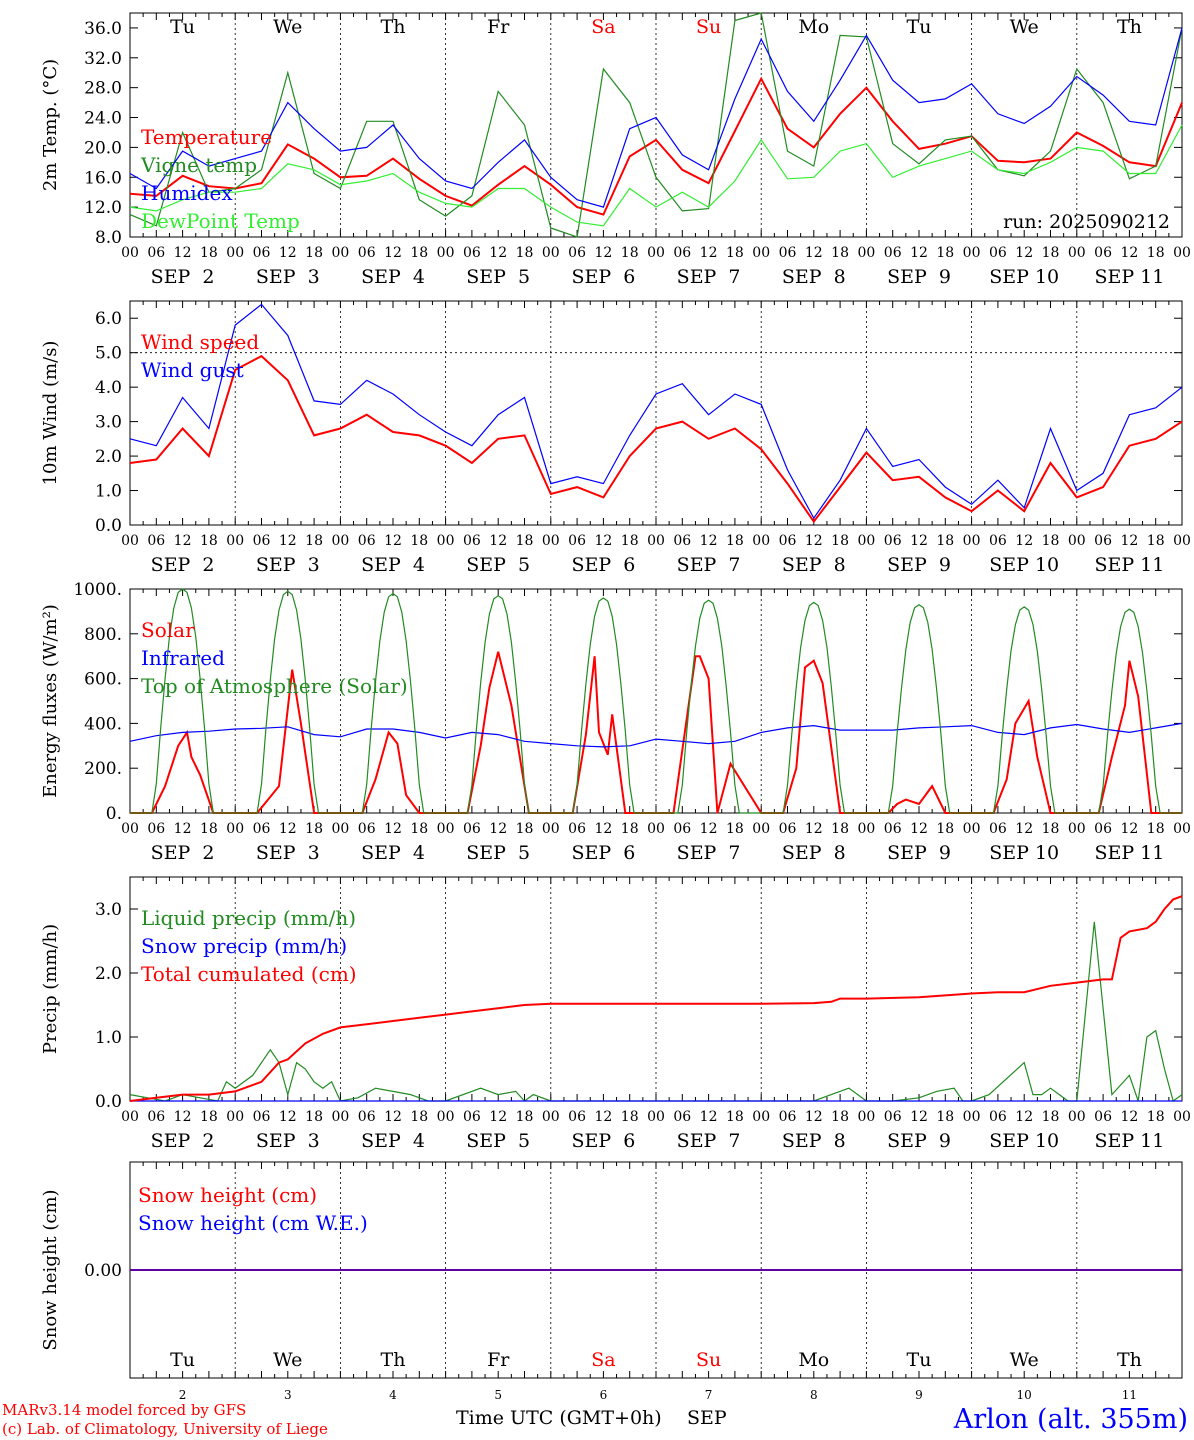 This screenshot has height=1440, width=1194. What do you see at coordinates (183, 658) in the screenshot?
I see `legend-entry: Infrared` at bounding box center [183, 658].